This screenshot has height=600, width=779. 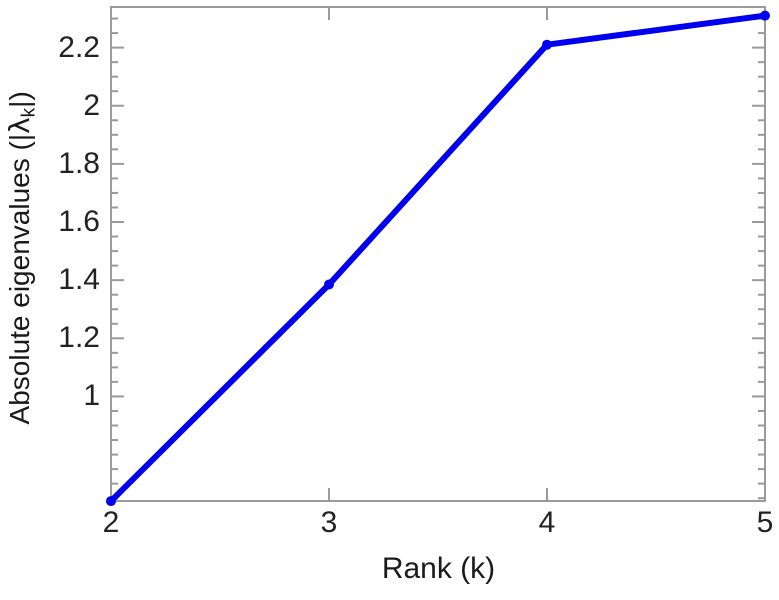 I want to click on y-axis-title: Absolute eigenvalues (|λk|), so click(x=22, y=258).